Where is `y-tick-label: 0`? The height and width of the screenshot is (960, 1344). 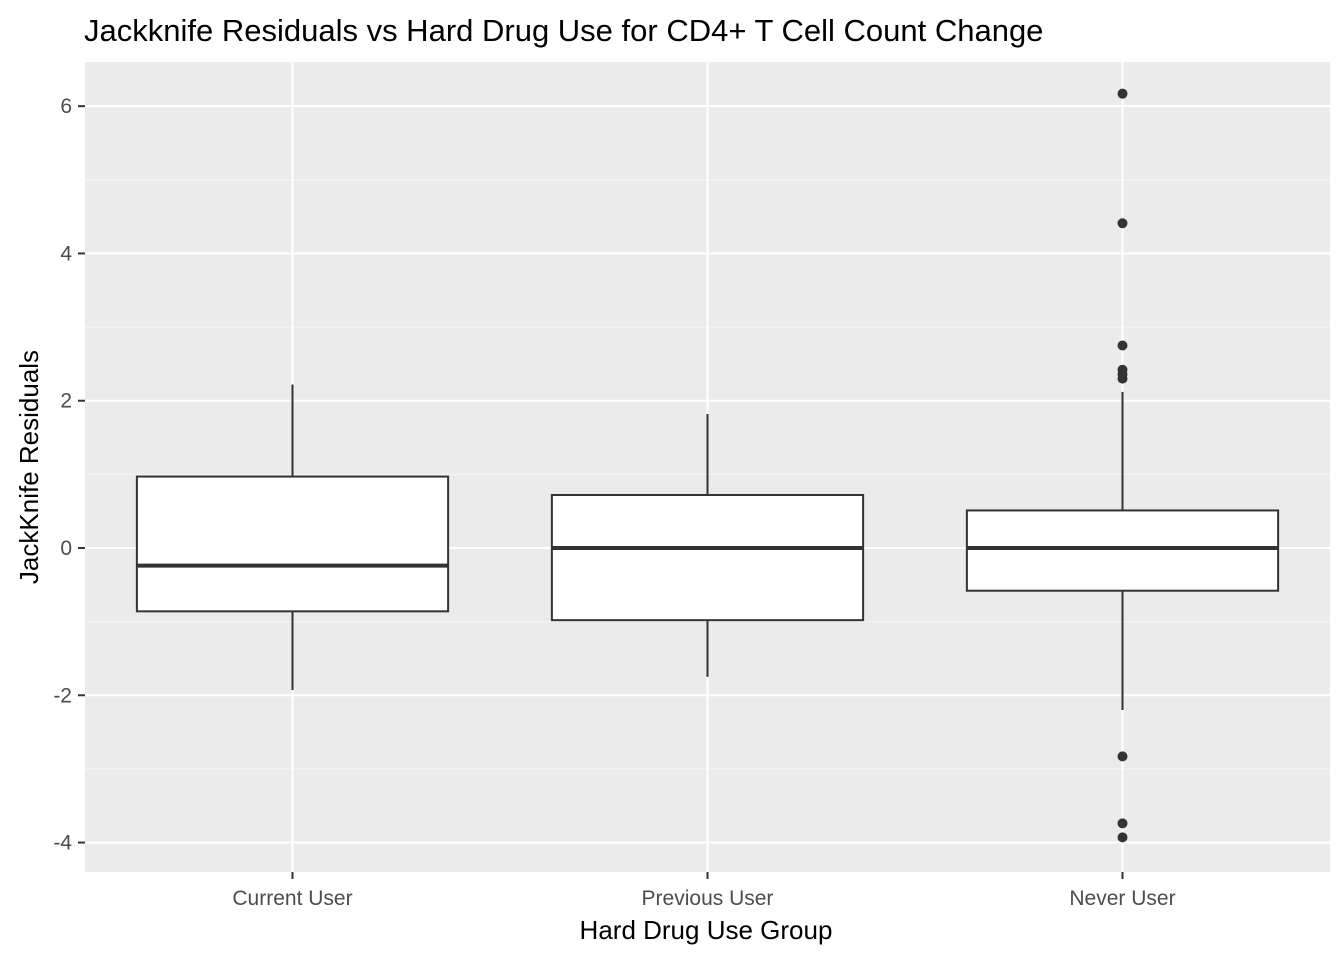
y-tick-label: 0 is located at coordinates (66, 548).